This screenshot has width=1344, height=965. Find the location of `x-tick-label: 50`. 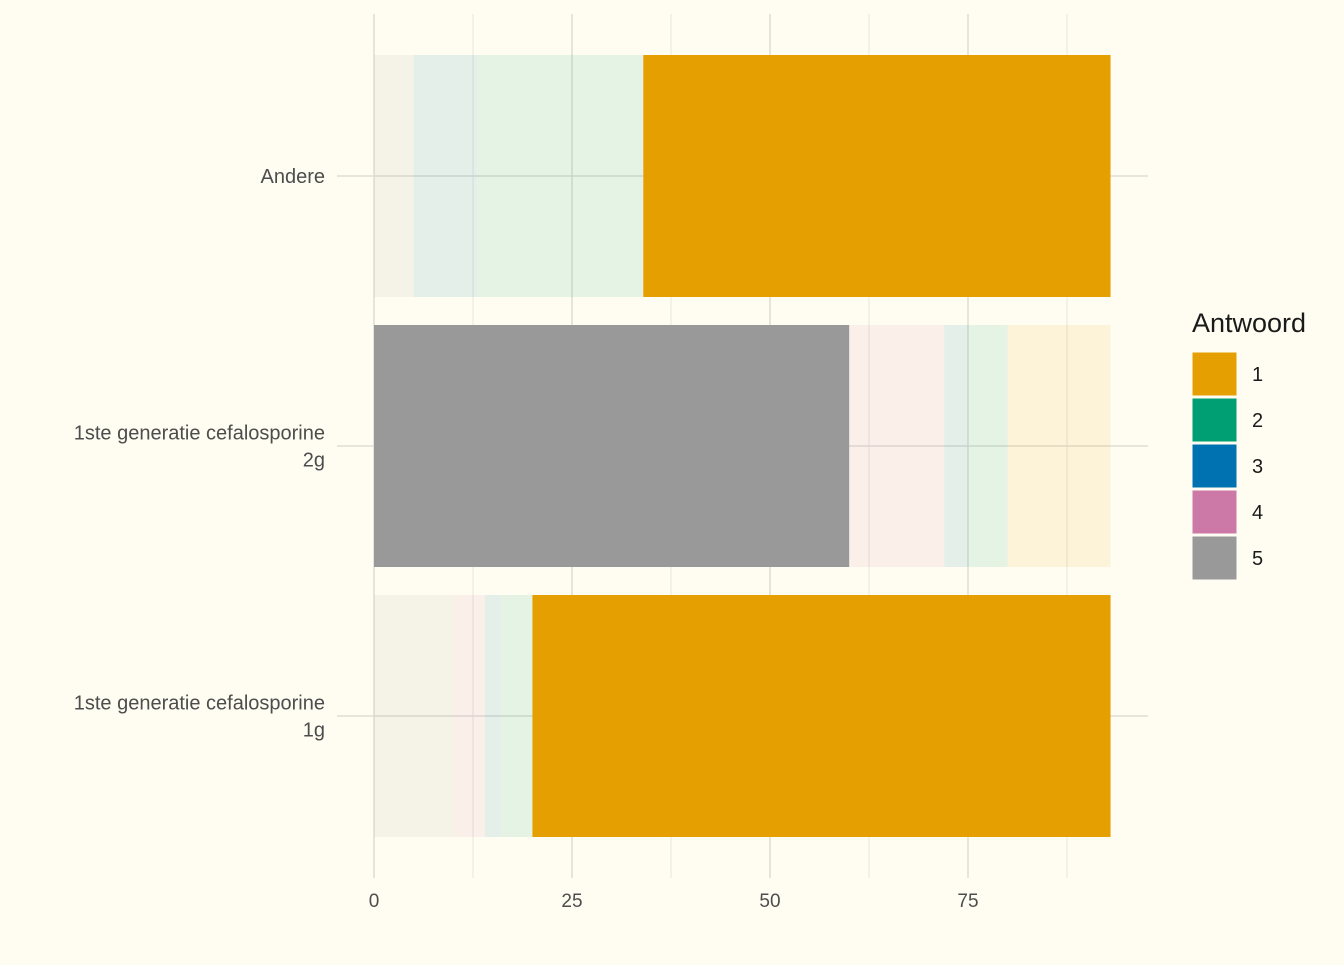

x-tick-label: 50 is located at coordinates (769, 901).